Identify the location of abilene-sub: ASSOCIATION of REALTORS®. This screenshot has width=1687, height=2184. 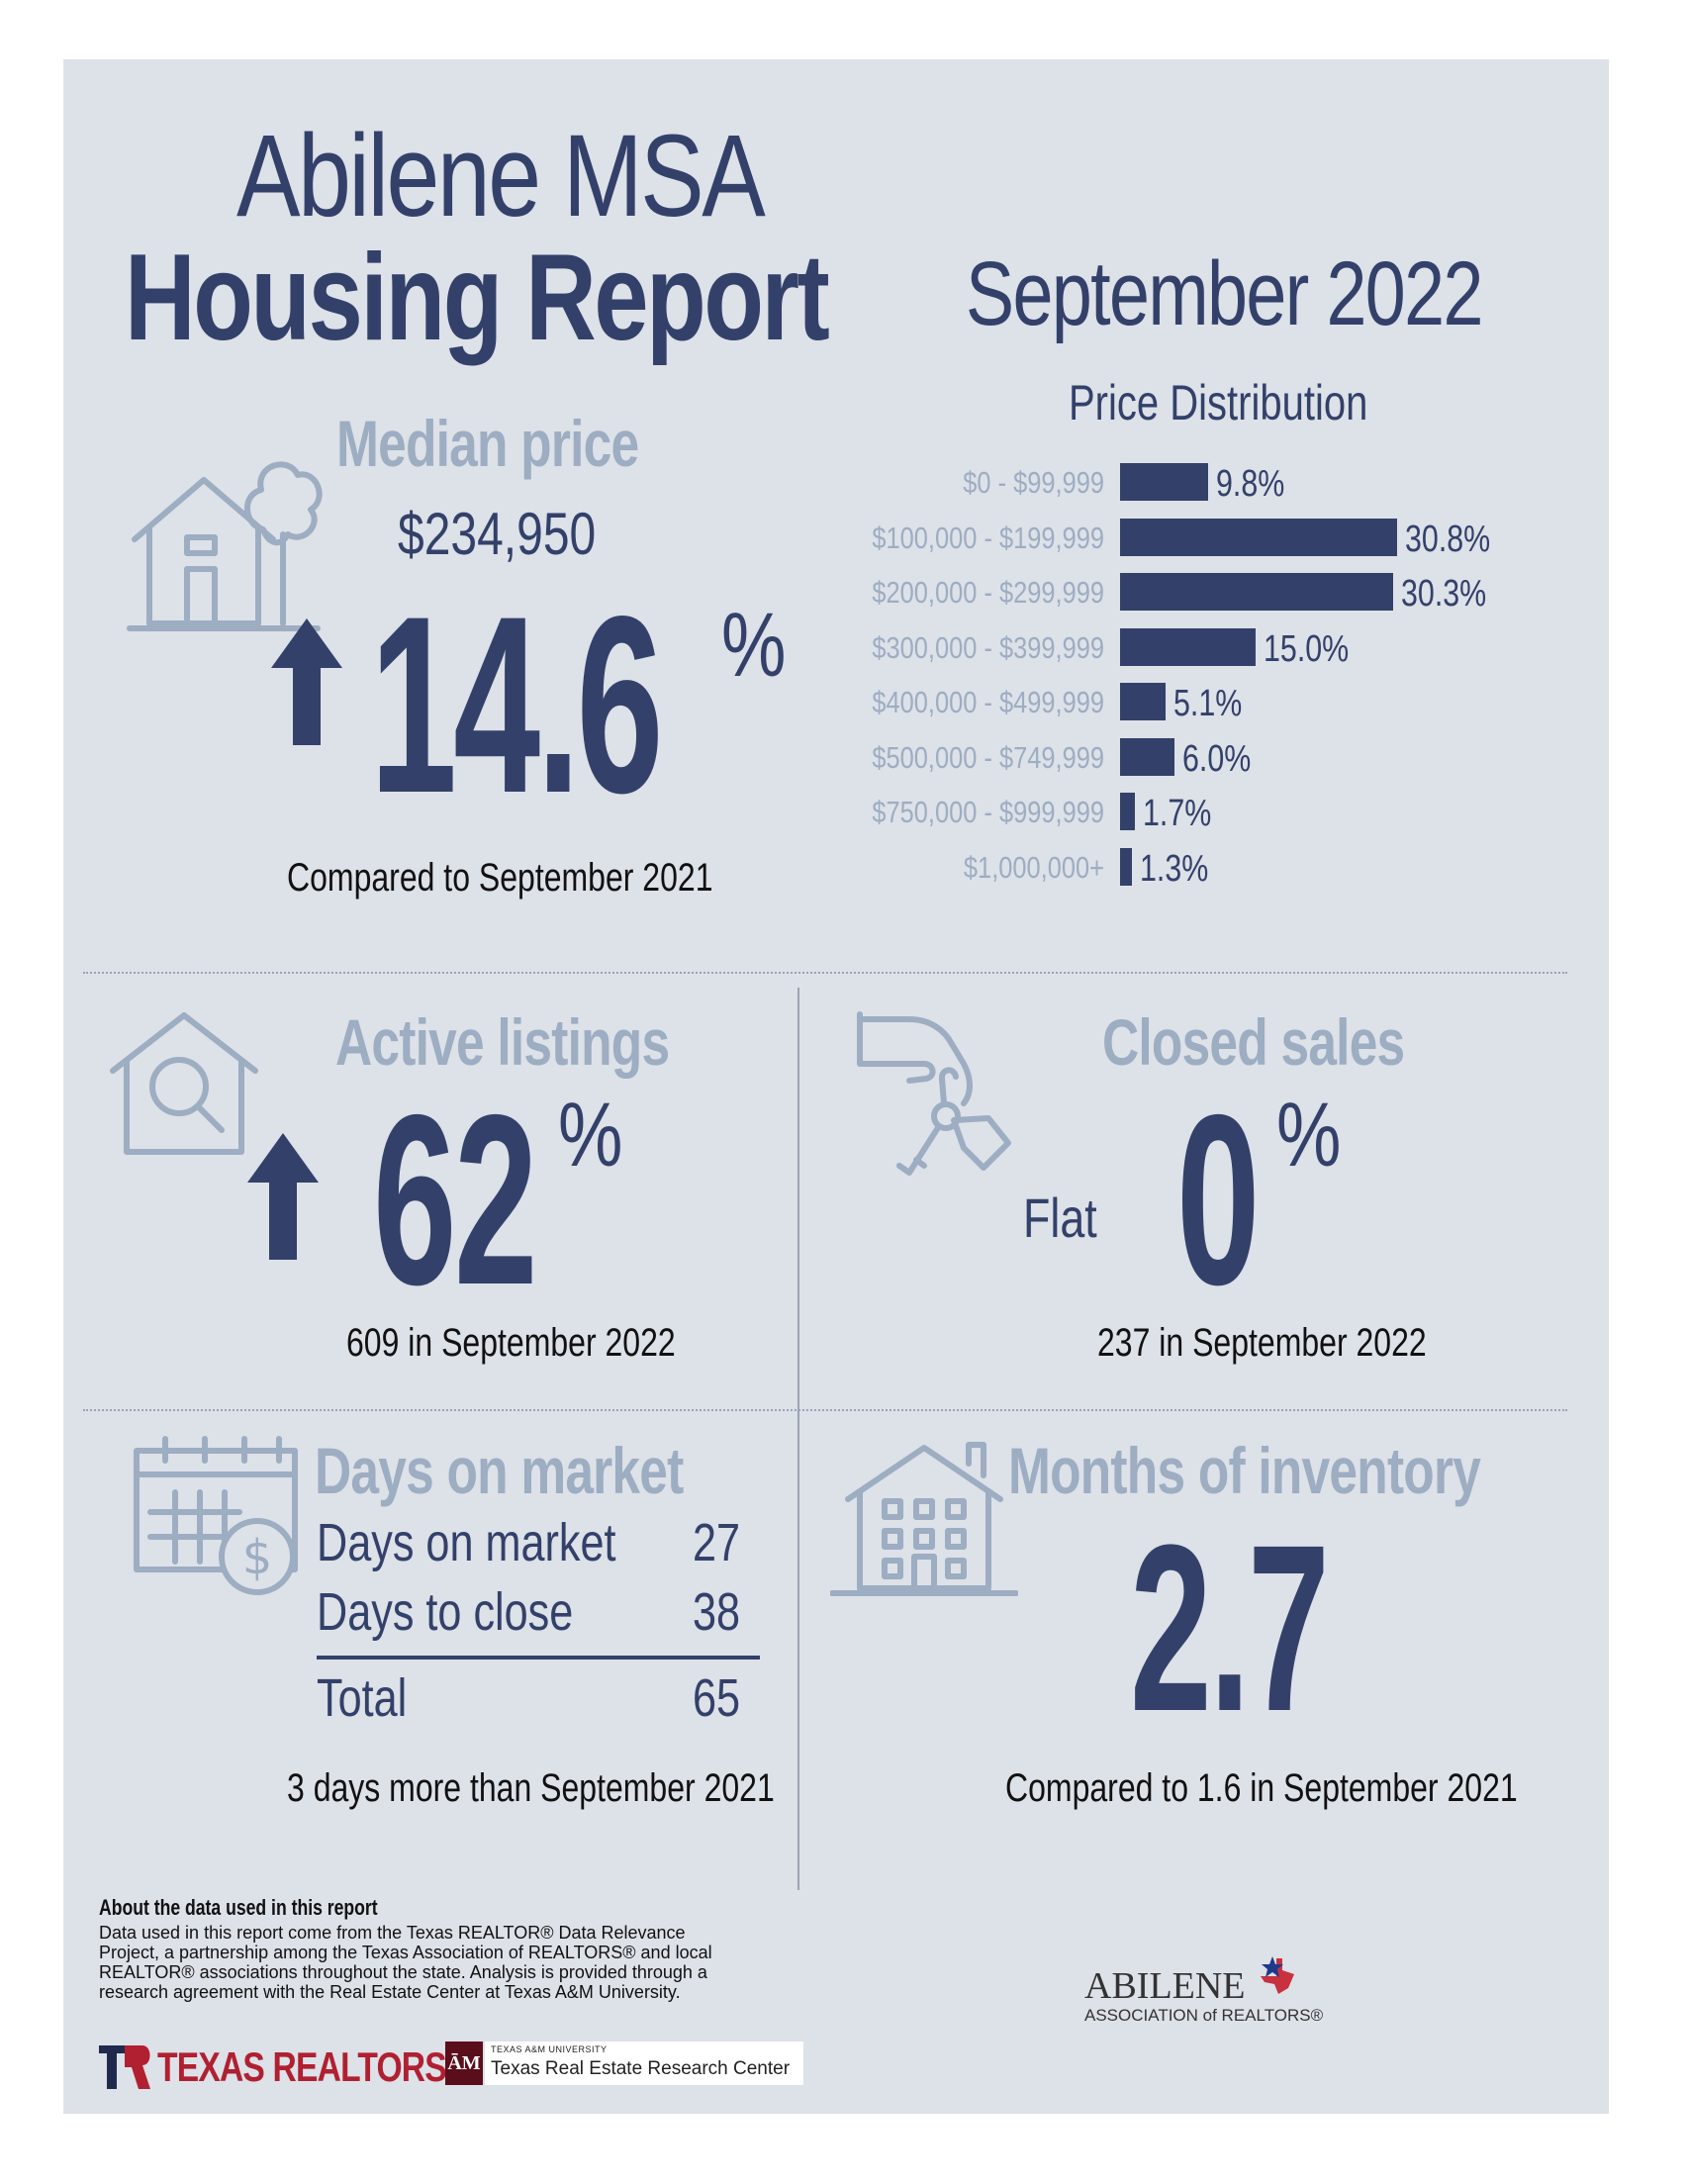
(1204, 2015).